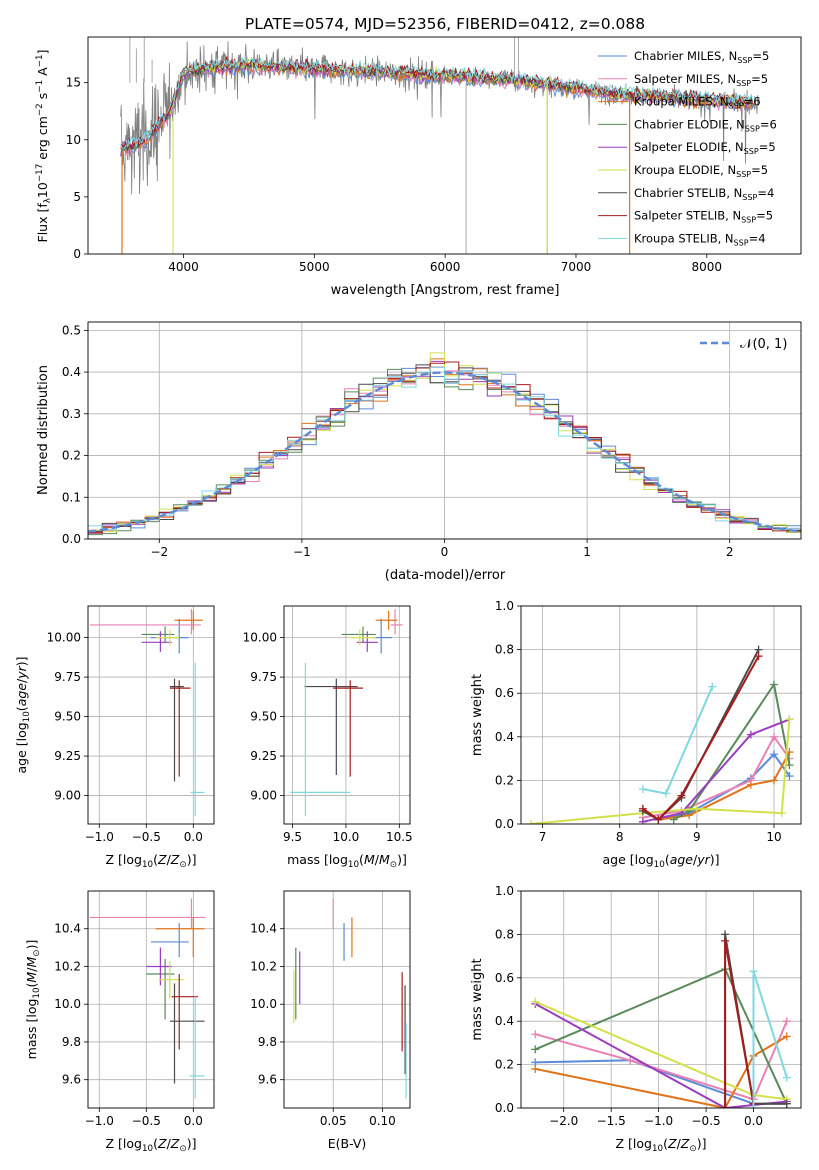 This screenshot has height=1170, width=819. What do you see at coordinates (21, 661) in the screenshot?
I see `label-part: )]` at bounding box center [21, 661].